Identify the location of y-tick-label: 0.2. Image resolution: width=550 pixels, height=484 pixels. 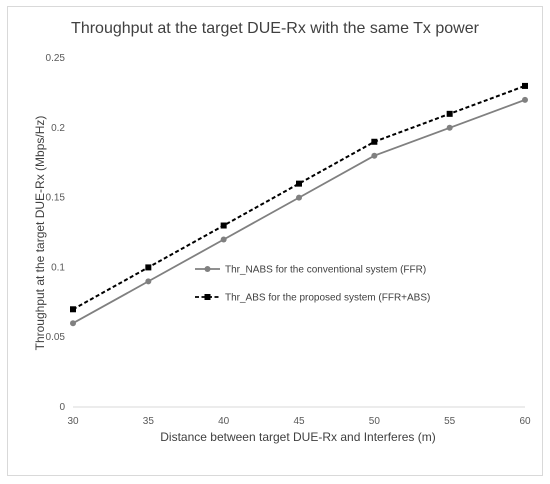
(58, 128).